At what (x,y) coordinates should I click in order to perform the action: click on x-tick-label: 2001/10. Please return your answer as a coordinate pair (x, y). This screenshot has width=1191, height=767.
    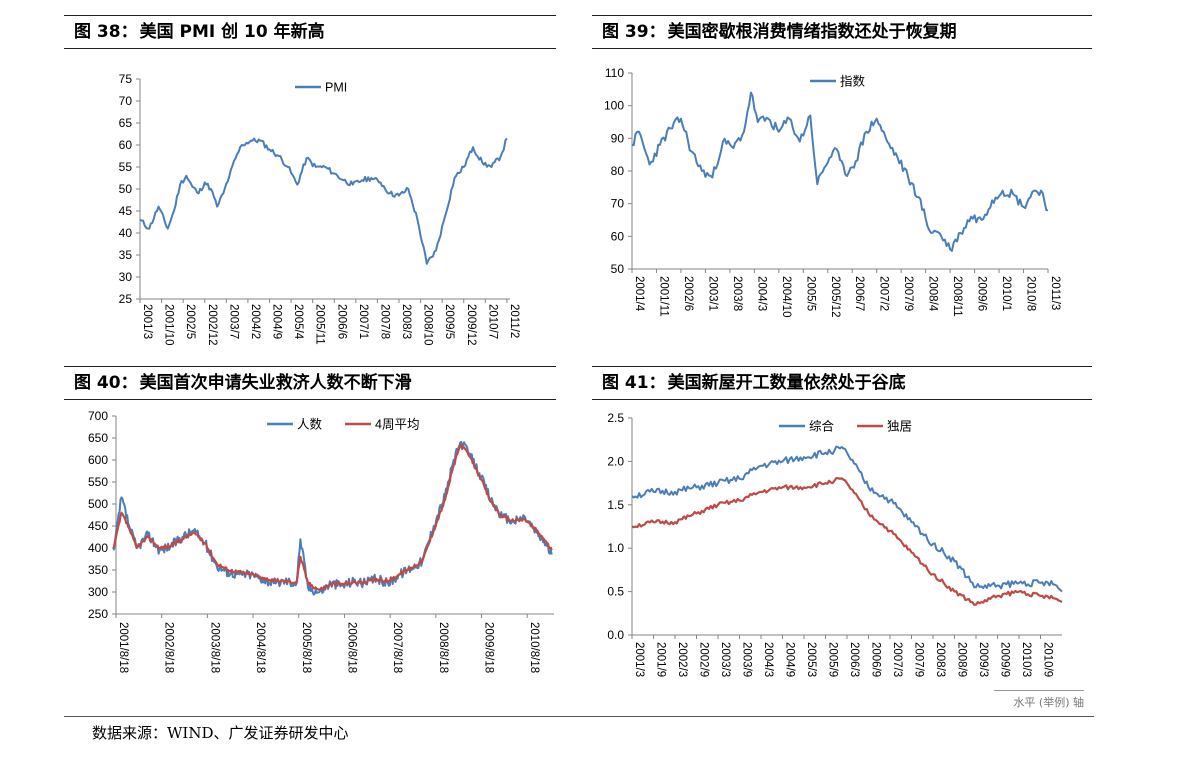
    Looking at the image, I should click on (169, 325).